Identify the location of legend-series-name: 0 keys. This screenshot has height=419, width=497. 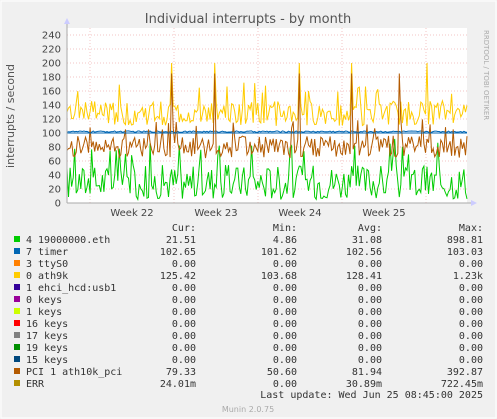
(44, 300).